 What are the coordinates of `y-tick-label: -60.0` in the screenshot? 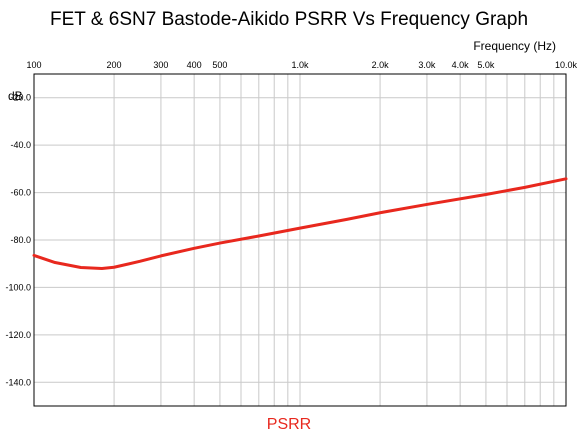 It's located at (20, 193).